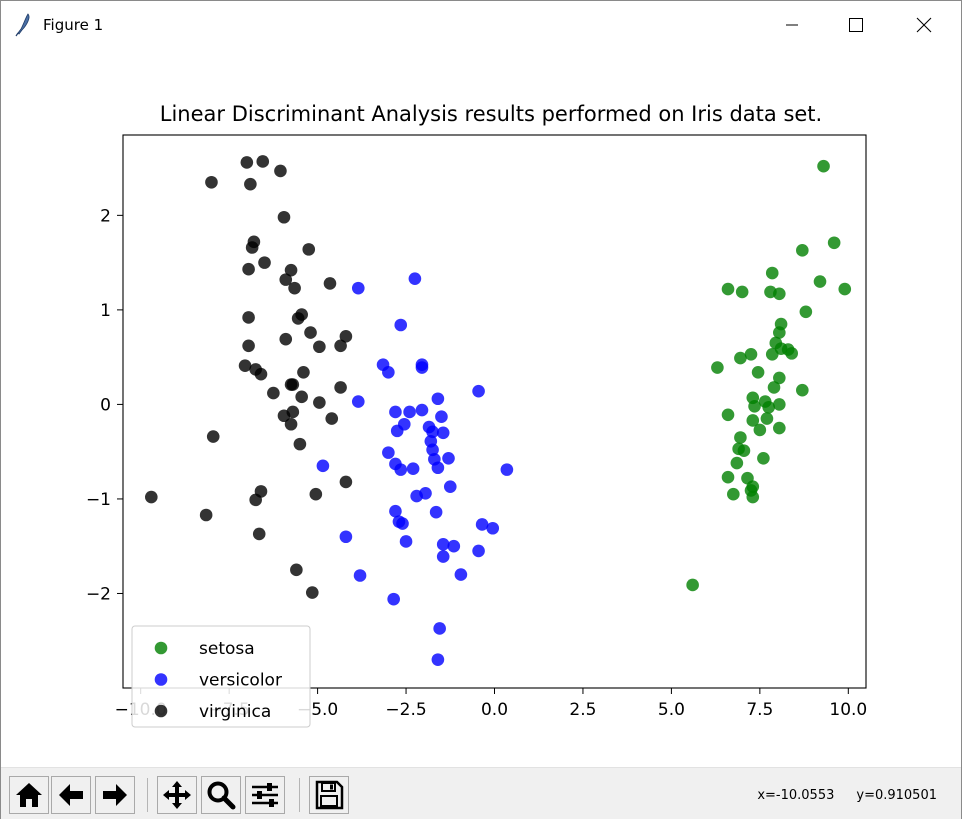 The height and width of the screenshot is (819, 962). I want to click on home-button, so click(29, 795).